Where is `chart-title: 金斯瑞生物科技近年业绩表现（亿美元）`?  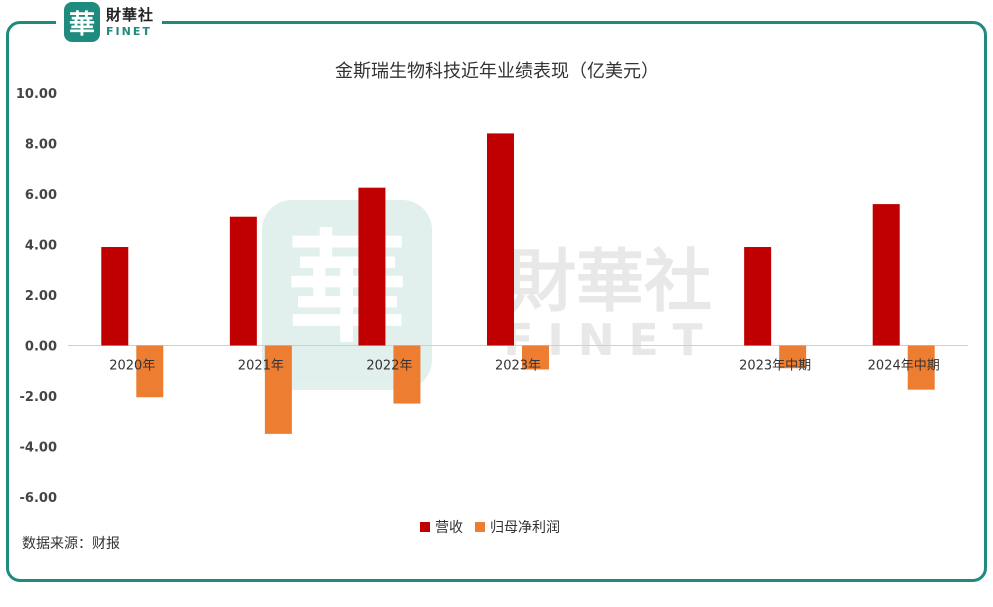 chart-title: 金斯瑞生物科技近年业绩表现（亿美元） is located at coordinates (497, 71).